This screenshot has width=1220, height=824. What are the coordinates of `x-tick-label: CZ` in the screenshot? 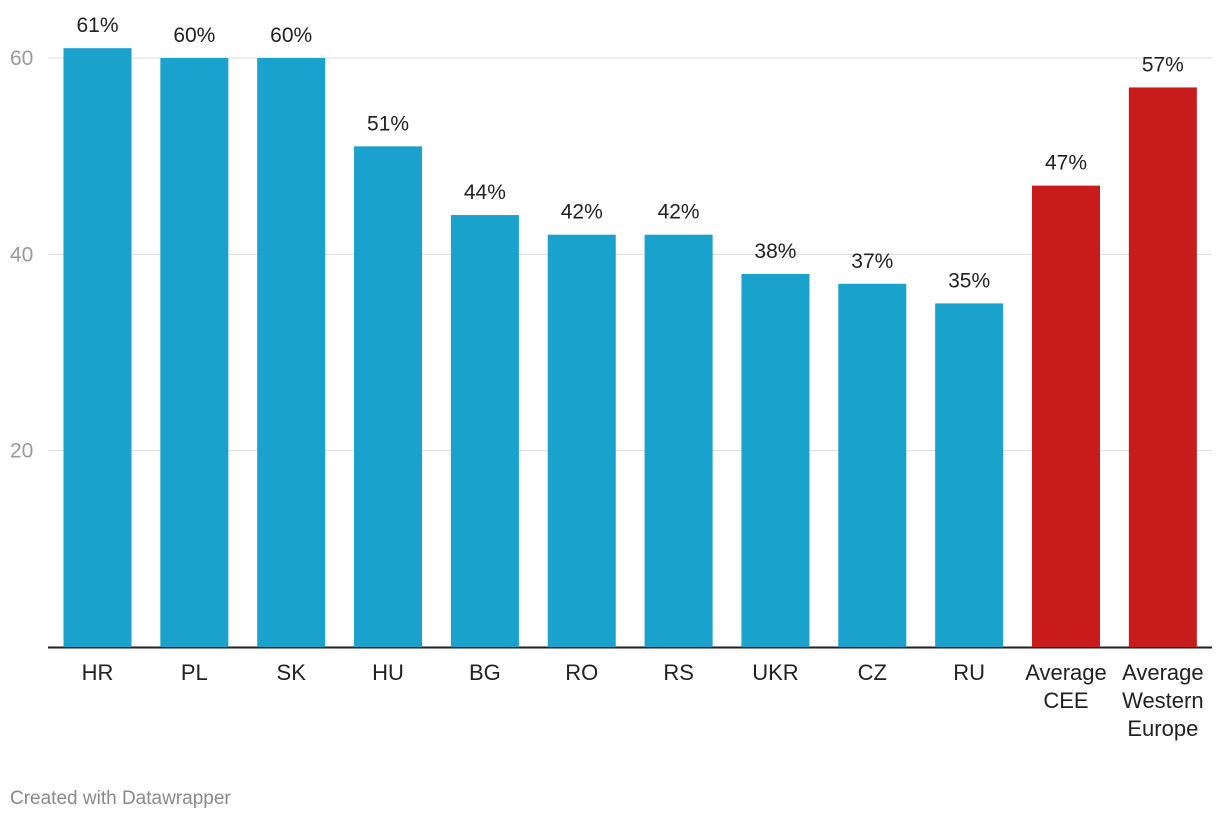 It's located at (872, 672).